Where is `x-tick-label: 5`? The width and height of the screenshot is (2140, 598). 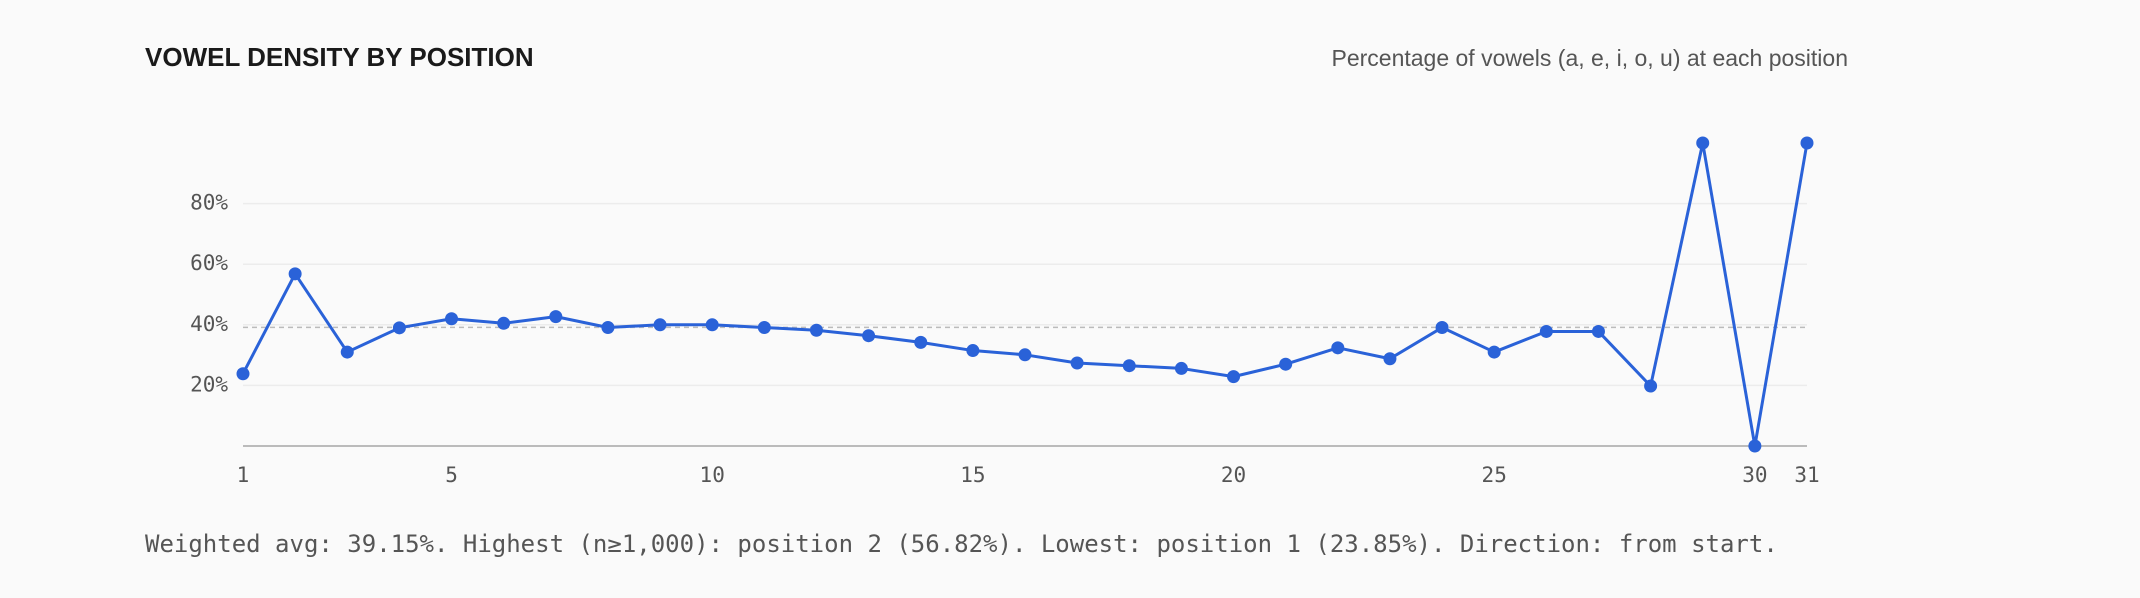
x-tick-label: 5 is located at coordinates (451, 475).